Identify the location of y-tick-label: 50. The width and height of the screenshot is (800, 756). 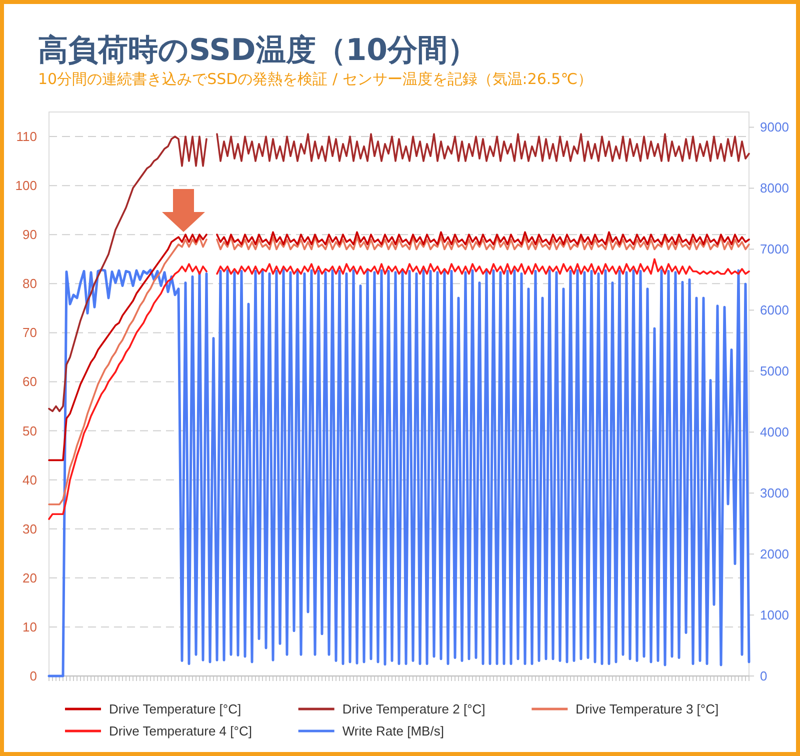
(29, 430).